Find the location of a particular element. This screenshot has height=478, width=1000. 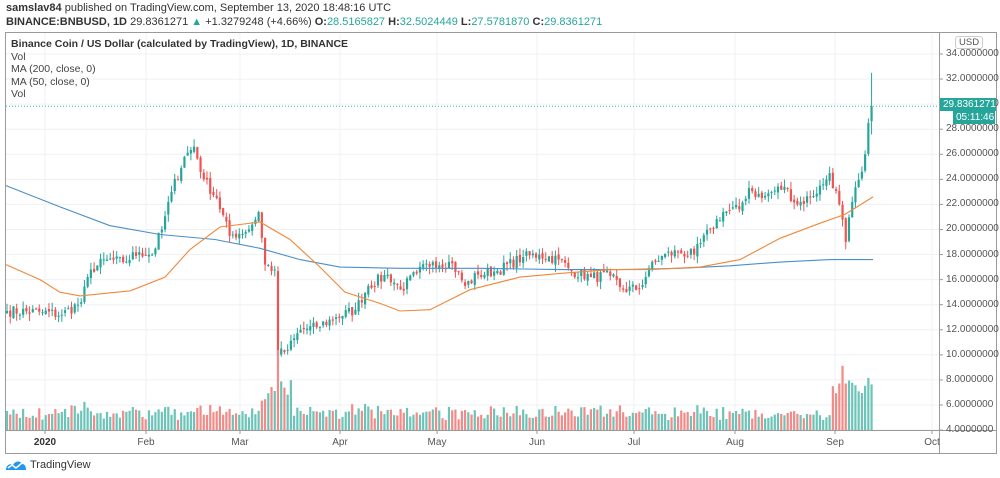

legend-item-vol: Vol is located at coordinates (18, 56).